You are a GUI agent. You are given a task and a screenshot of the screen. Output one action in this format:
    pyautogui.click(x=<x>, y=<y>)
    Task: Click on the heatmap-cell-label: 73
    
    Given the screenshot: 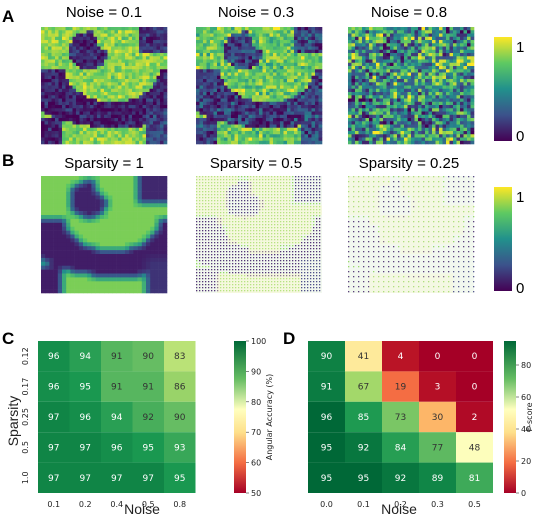 What is the action you would take?
    pyautogui.click(x=400, y=418)
    